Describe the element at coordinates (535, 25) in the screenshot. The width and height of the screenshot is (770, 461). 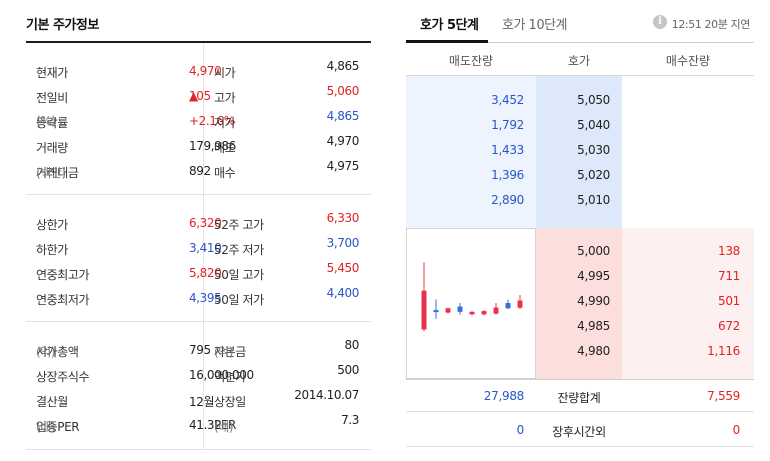
I see `tab-order-10: 호가 10단계` at that location.